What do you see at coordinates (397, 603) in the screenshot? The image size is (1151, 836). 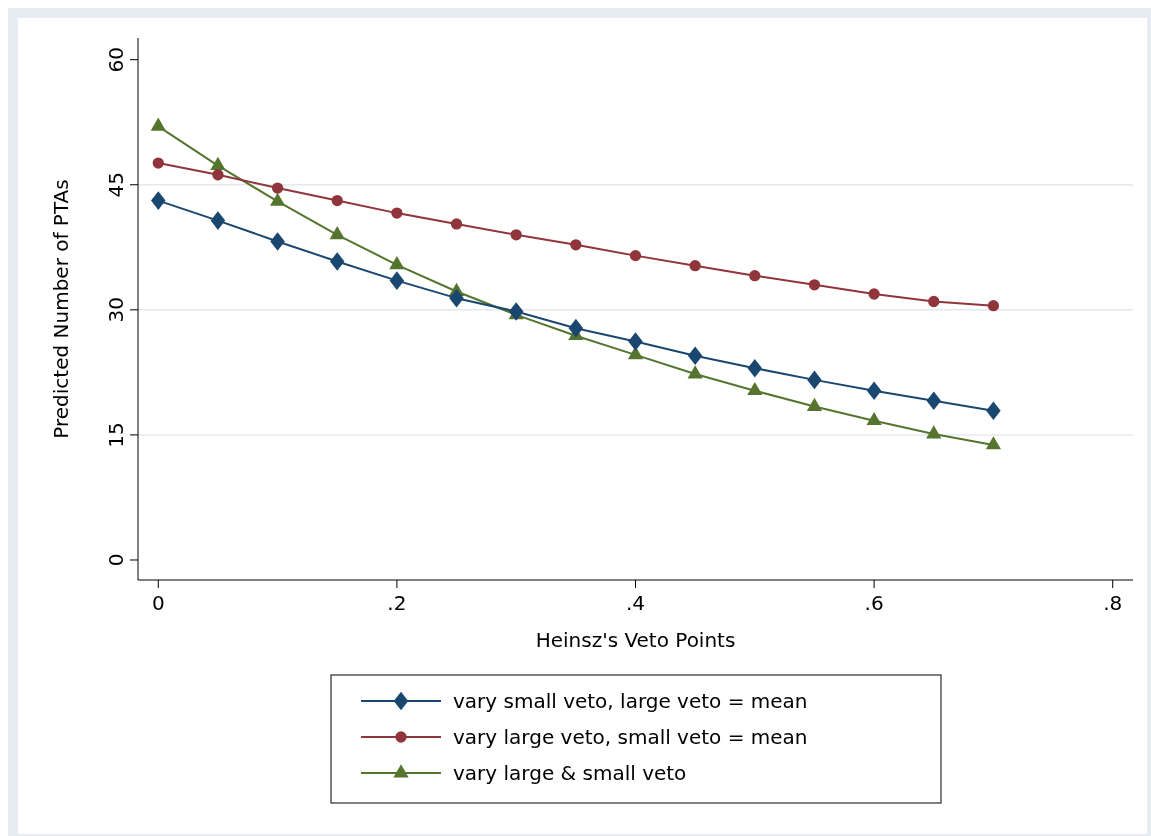 I see `x-tick-label: .2` at bounding box center [397, 603].